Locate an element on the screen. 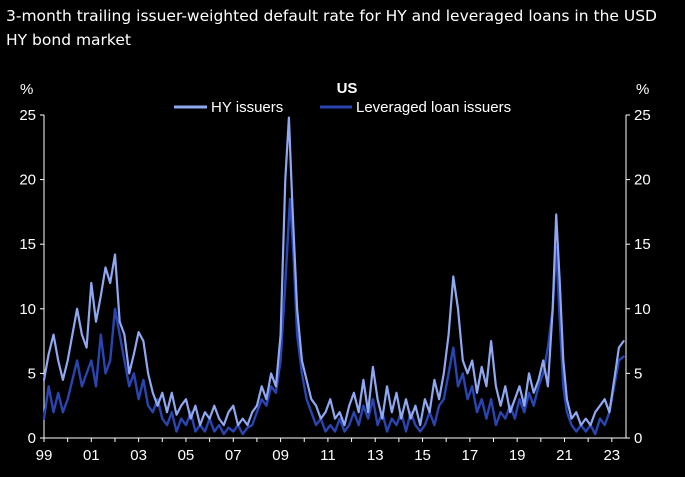  y-tick-label-left: 5 is located at coordinates (32, 373).